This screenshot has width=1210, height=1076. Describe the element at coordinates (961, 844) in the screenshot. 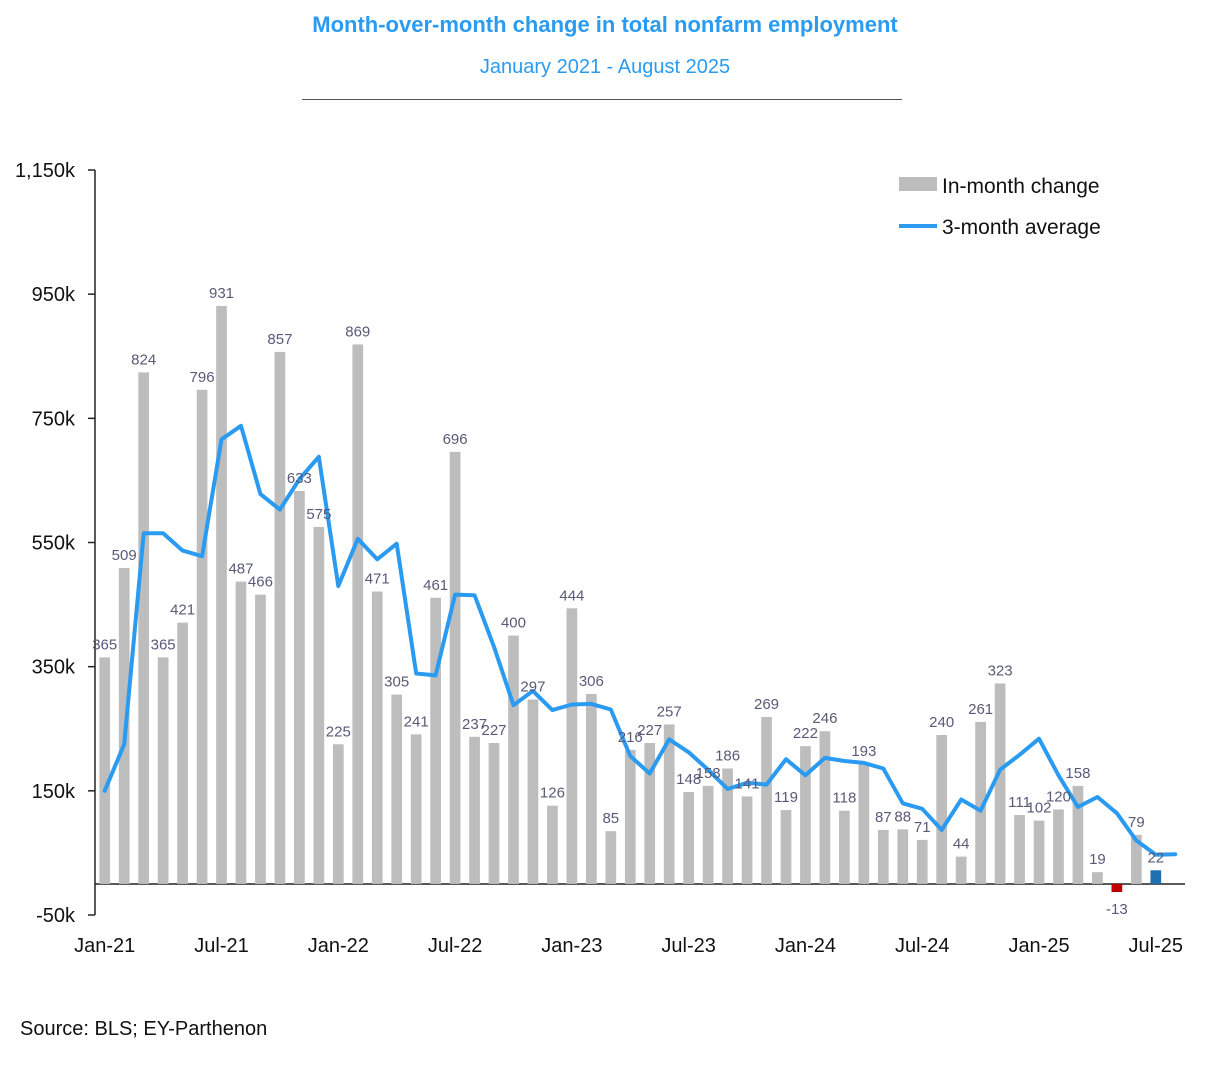

I see `data-label-sep-24: 44` at that location.